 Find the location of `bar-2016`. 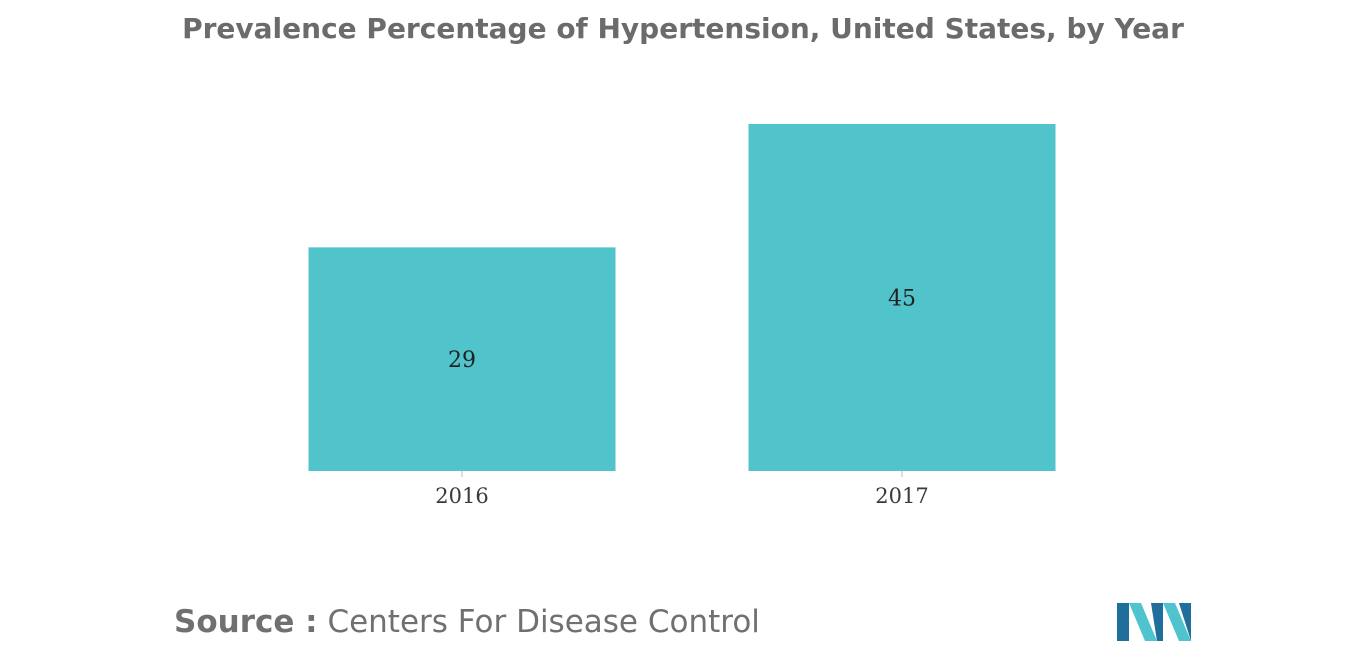

bar-2016 is located at coordinates (462, 359).